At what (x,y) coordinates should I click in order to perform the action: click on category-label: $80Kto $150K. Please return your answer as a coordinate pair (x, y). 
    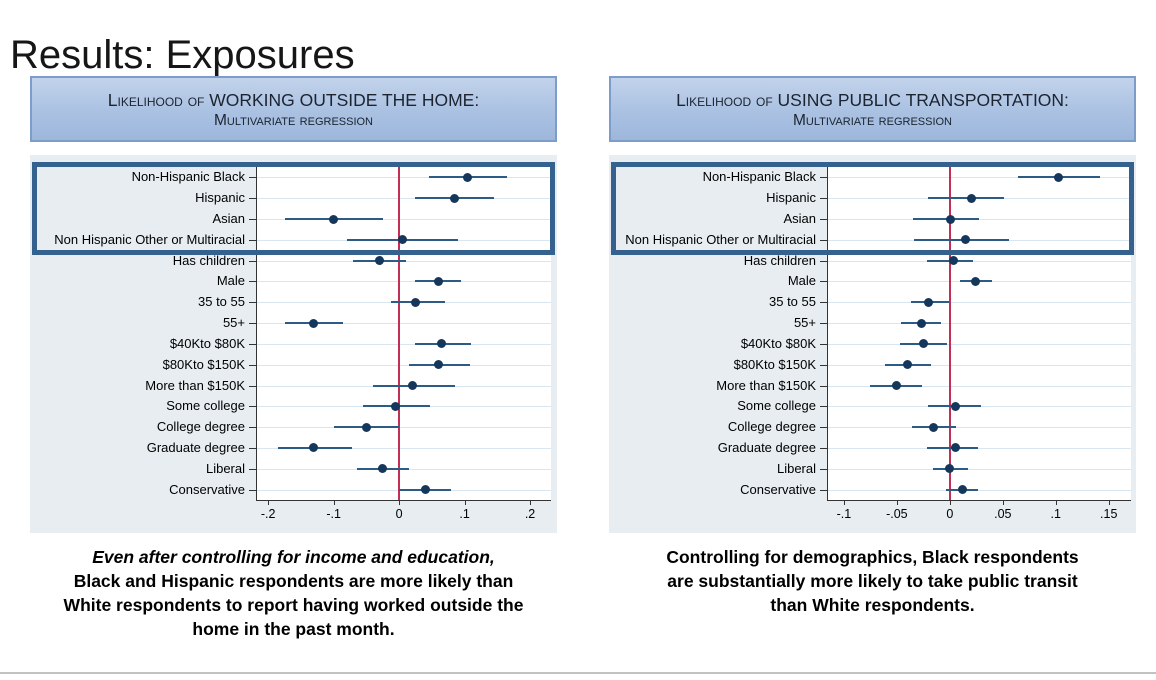
    Looking at the image, I should click on (774, 364).